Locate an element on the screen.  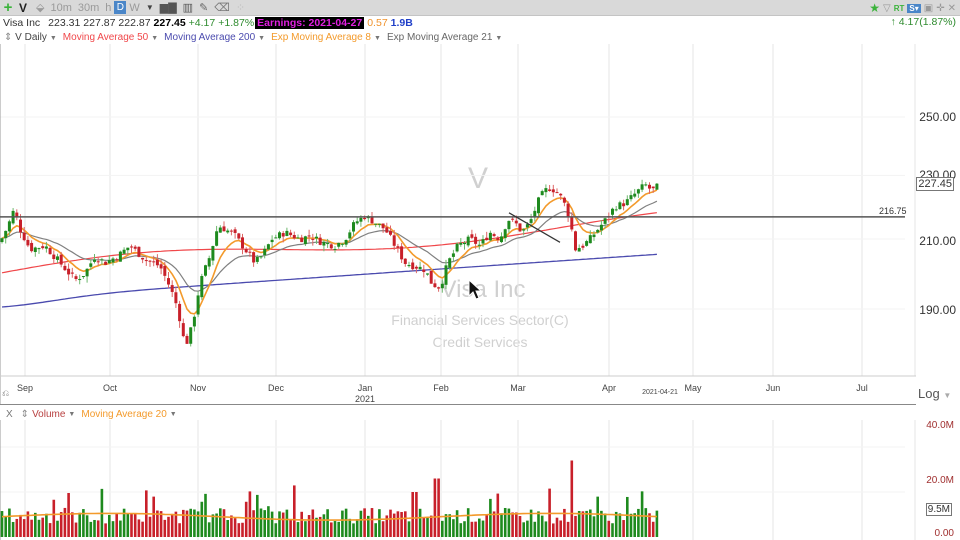
ema21-legend: Exp Moving Average 21 ▼ is located at coordinates (444, 37).